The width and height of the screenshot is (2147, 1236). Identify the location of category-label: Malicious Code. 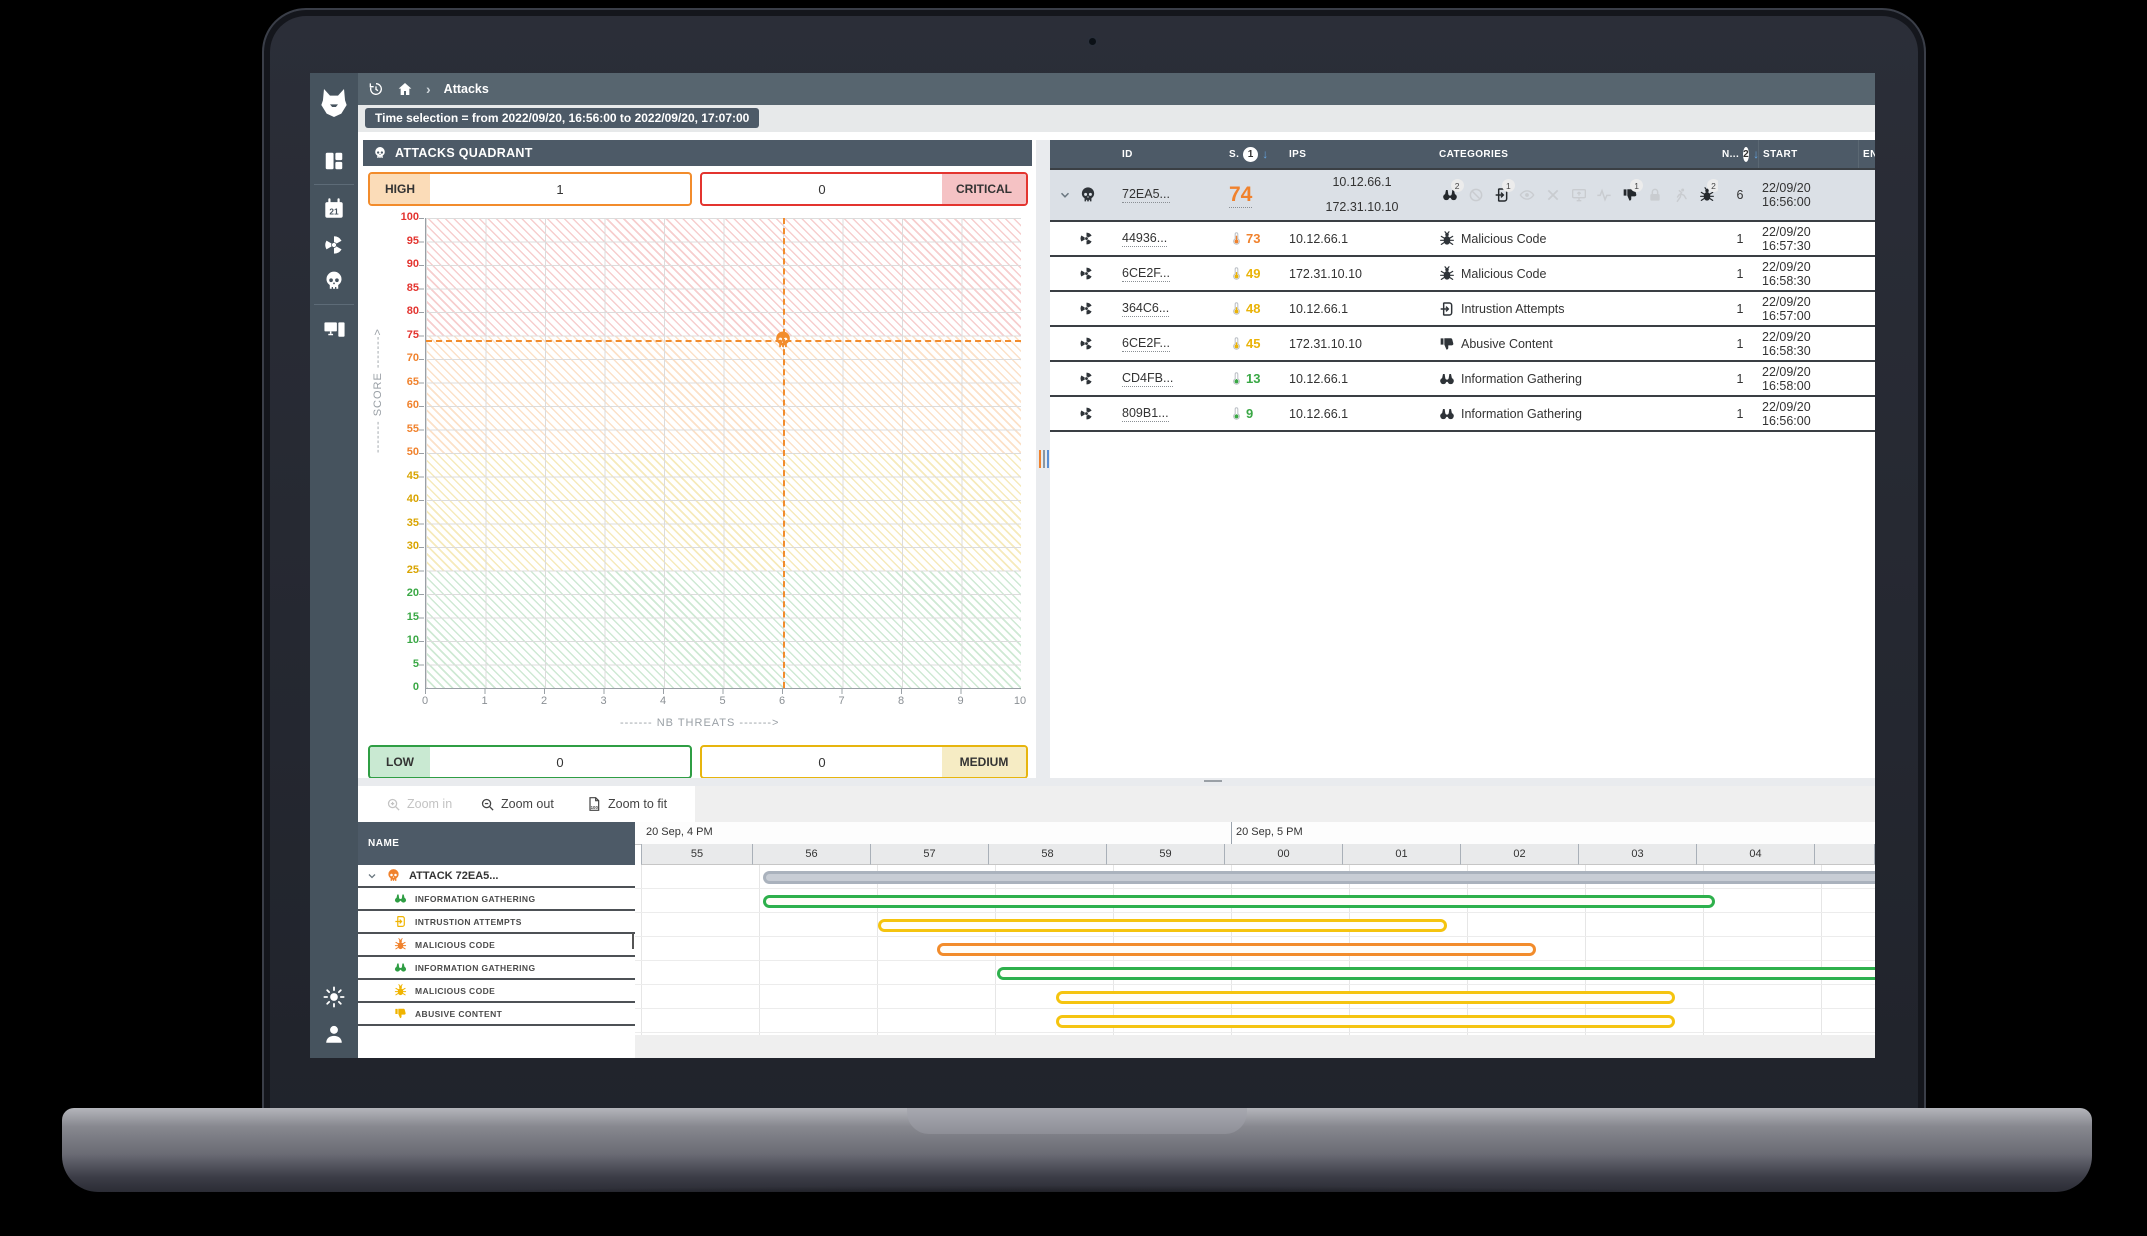
(1504, 238).